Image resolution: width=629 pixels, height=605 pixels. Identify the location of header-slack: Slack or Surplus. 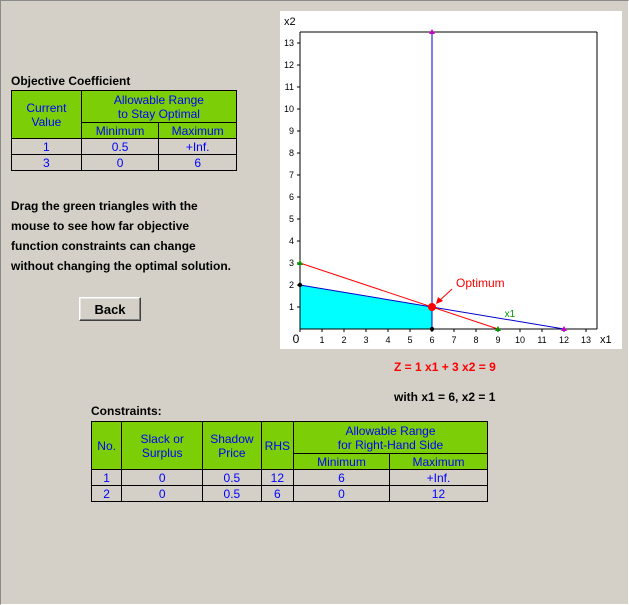
(162, 445).